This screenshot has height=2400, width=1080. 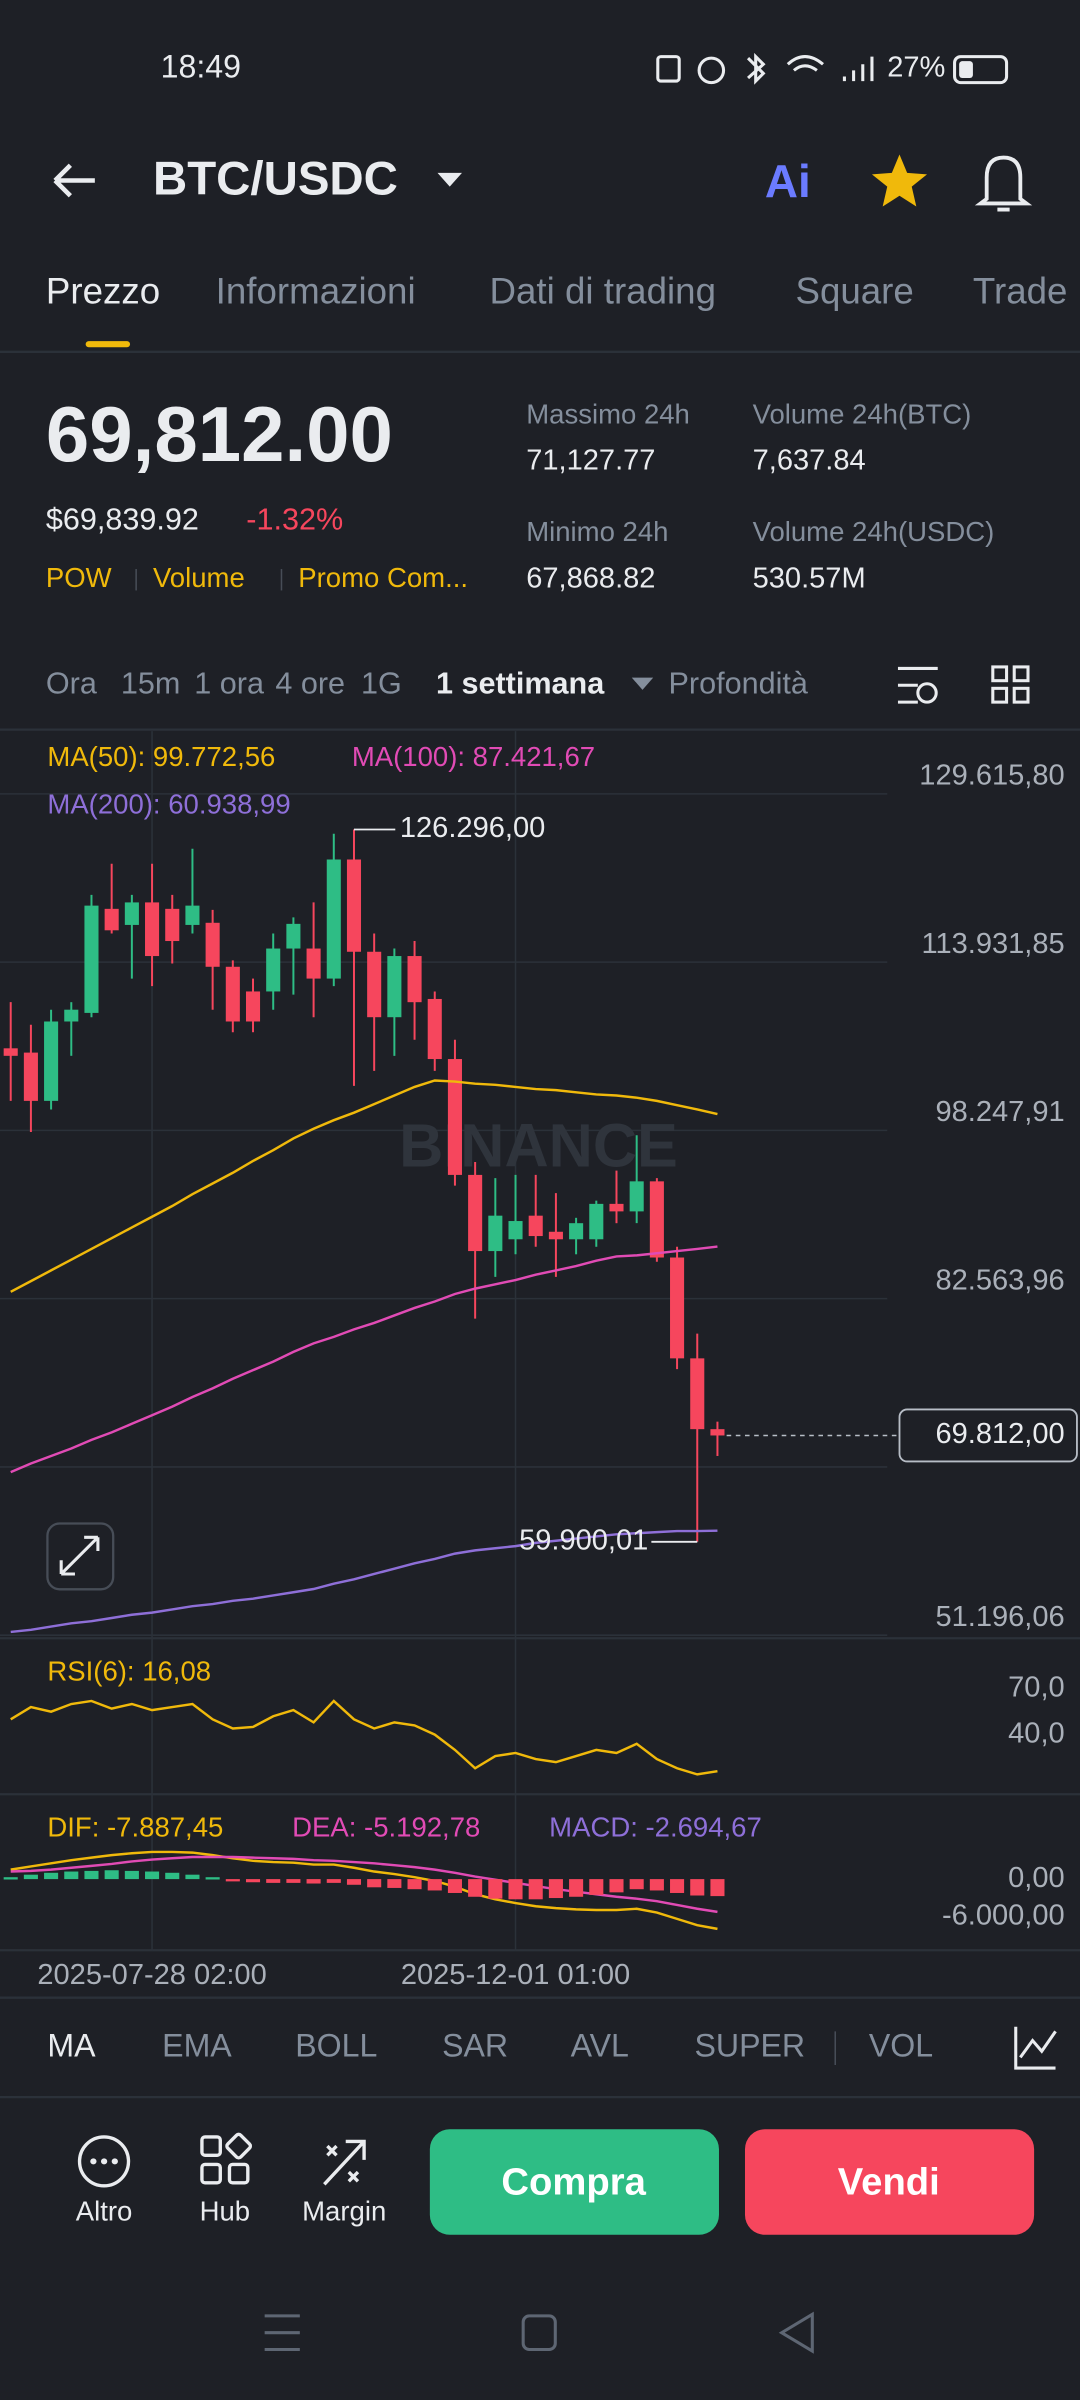 What do you see at coordinates (197, 2046) in the screenshot?
I see `indicator: EMA` at bounding box center [197, 2046].